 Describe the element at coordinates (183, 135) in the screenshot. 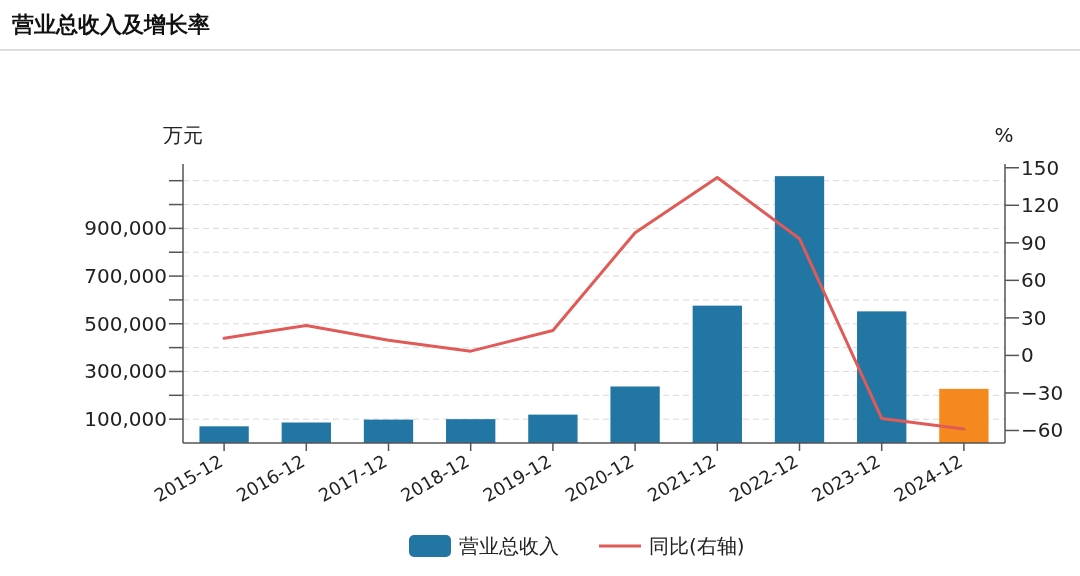

I see `y-axis-title: 万元` at that location.